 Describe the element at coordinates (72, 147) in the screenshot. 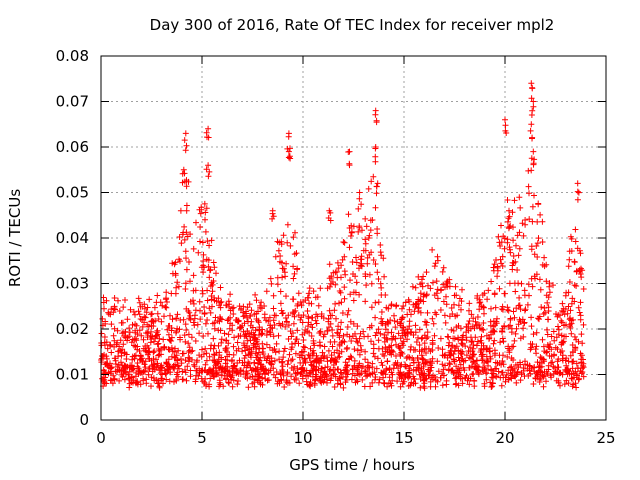

I see `y-tick-label: 0.06` at that location.